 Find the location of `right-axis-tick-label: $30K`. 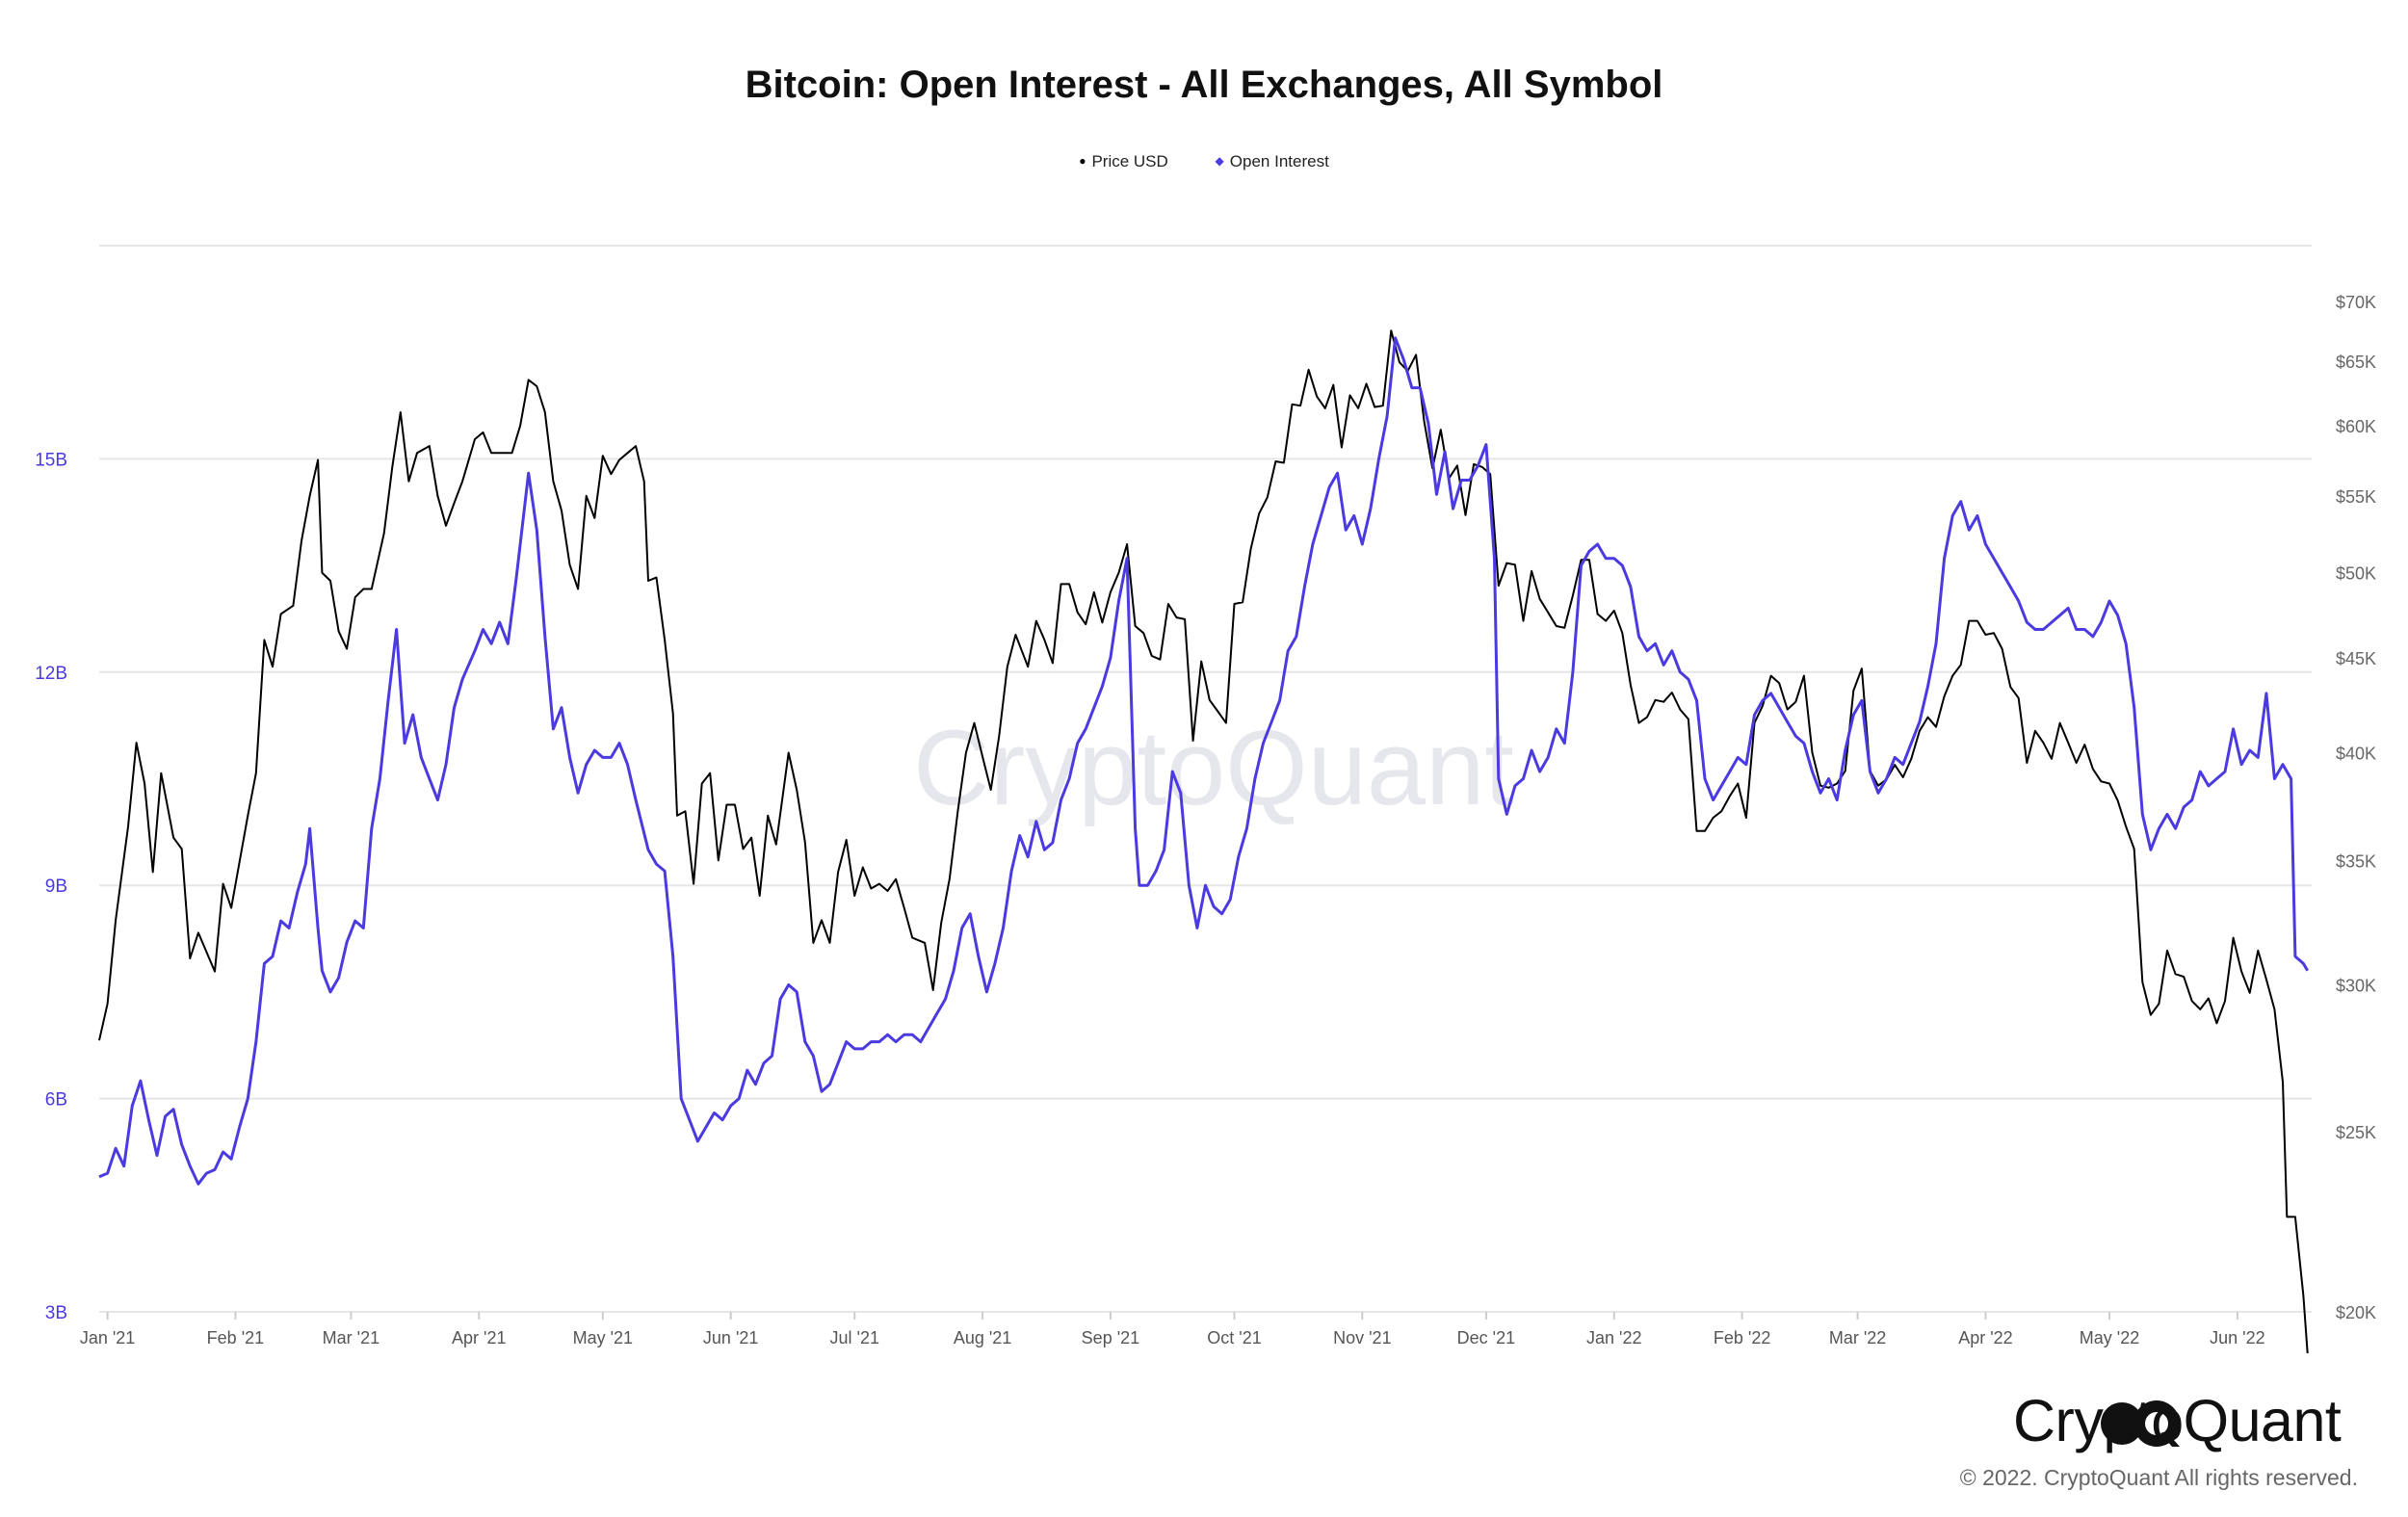

right-axis-tick-label: $30K is located at coordinates (2356, 985).